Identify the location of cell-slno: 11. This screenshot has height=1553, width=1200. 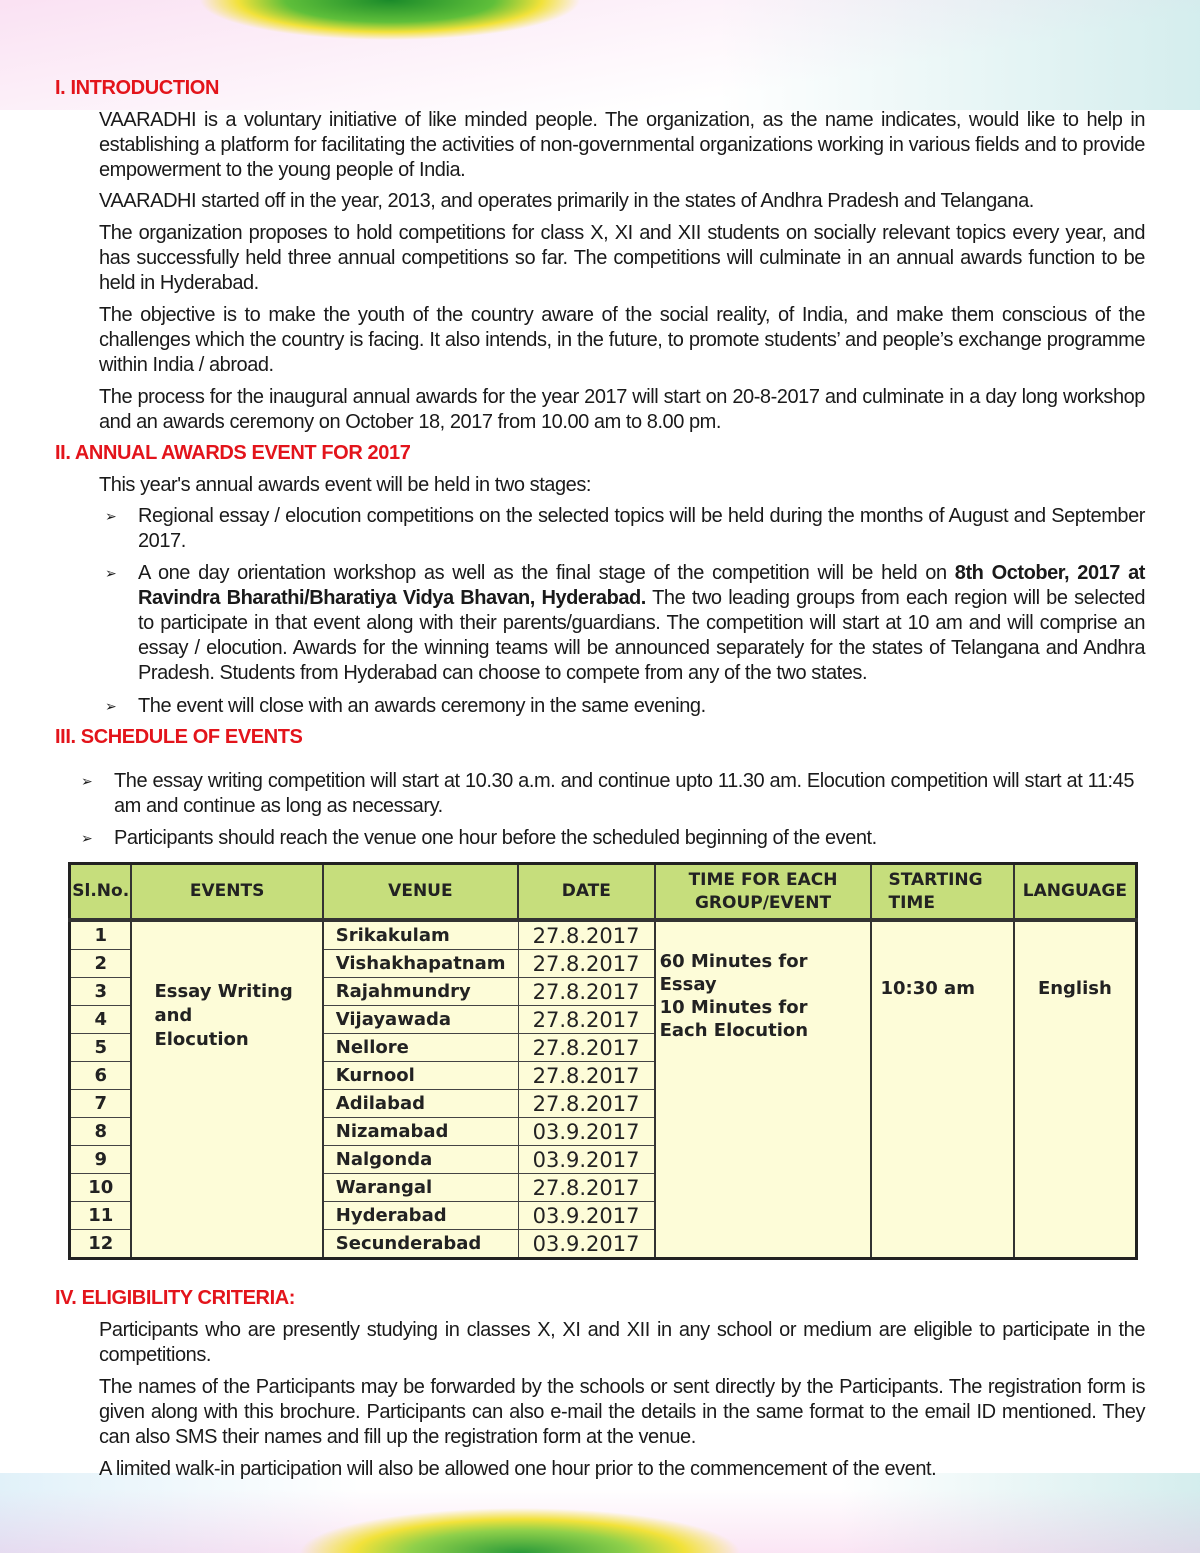
(100, 1215).